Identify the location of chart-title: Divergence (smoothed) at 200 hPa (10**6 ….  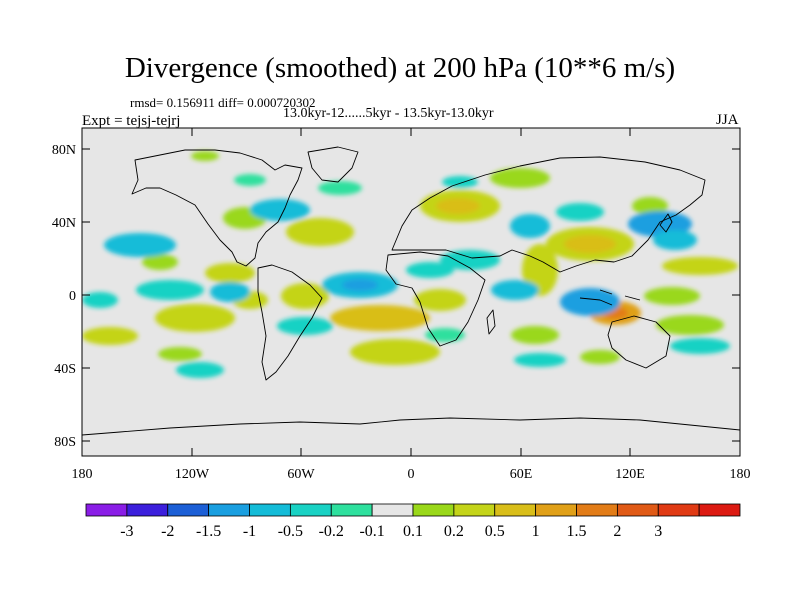
(400, 68).